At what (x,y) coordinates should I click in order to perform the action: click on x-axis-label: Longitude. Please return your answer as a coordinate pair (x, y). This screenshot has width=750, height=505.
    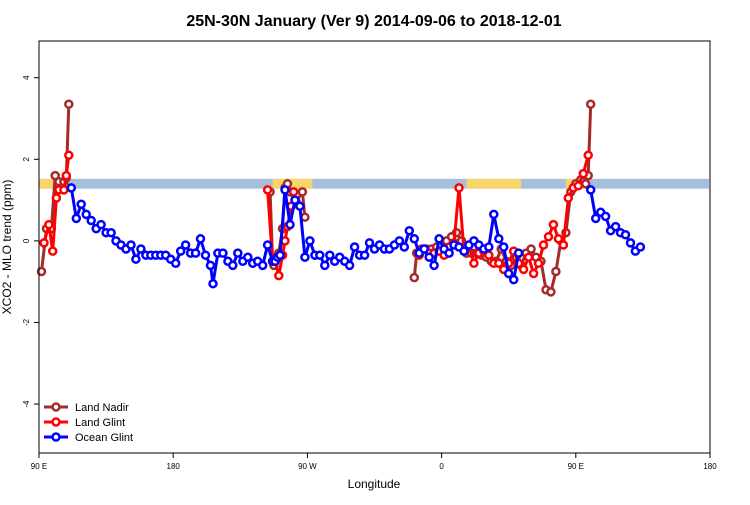
    Looking at the image, I should click on (374, 484).